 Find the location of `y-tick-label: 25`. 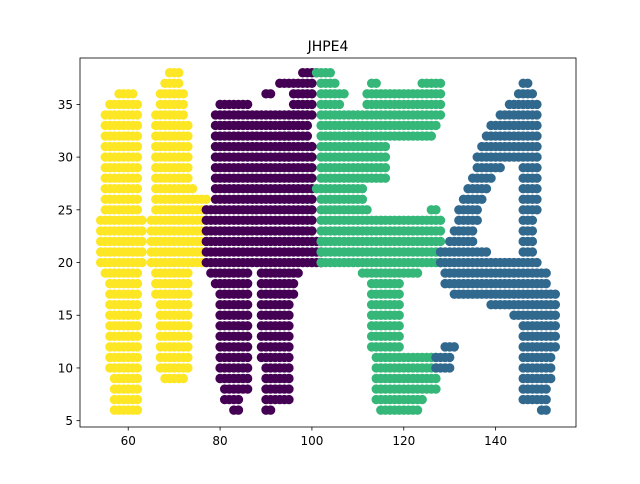

y-tick-label: 25 is located at coordinates (65, 210).